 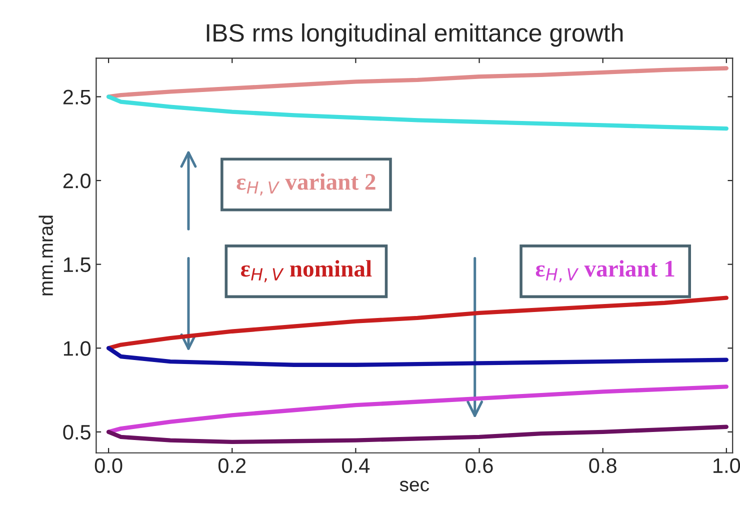 I want to click on y-tick-label: 2.0, so click(x=77, y=181).